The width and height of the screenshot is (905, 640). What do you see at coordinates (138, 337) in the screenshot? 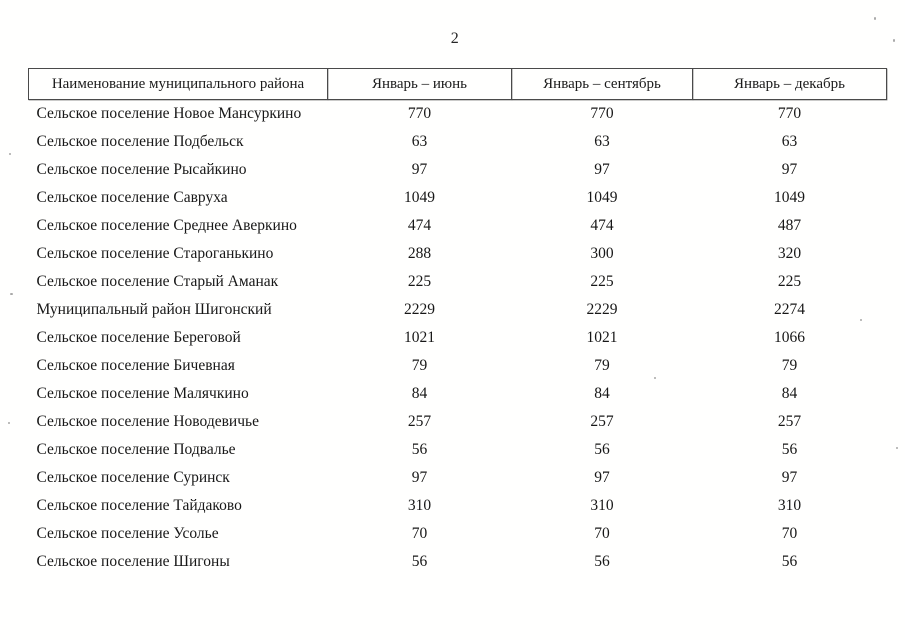
I see `settlement-name-cell: Сельское поселение Береговой` at bounding box center [138, 337].